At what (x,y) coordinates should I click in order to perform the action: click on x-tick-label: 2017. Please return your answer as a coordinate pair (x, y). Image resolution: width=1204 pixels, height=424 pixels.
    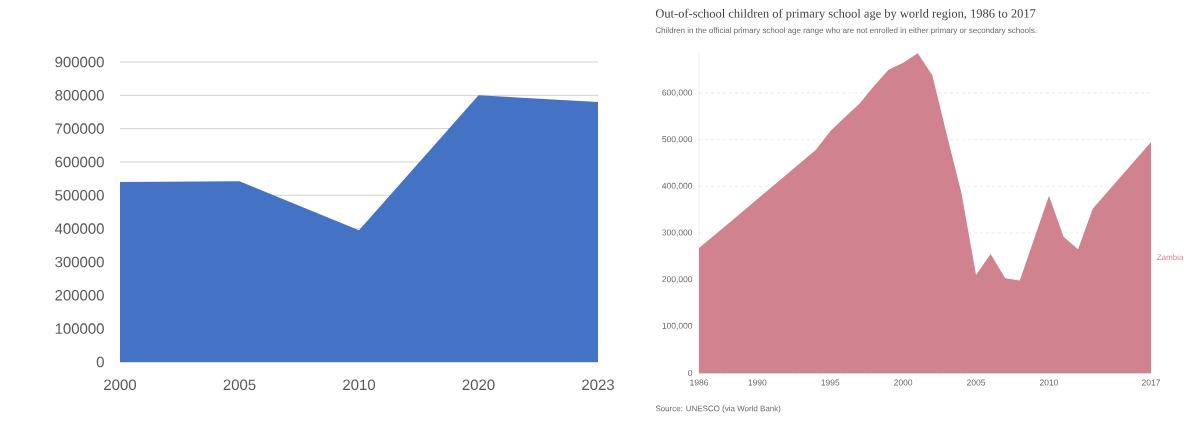
    Looking at the image, I should click on (1151, 382).